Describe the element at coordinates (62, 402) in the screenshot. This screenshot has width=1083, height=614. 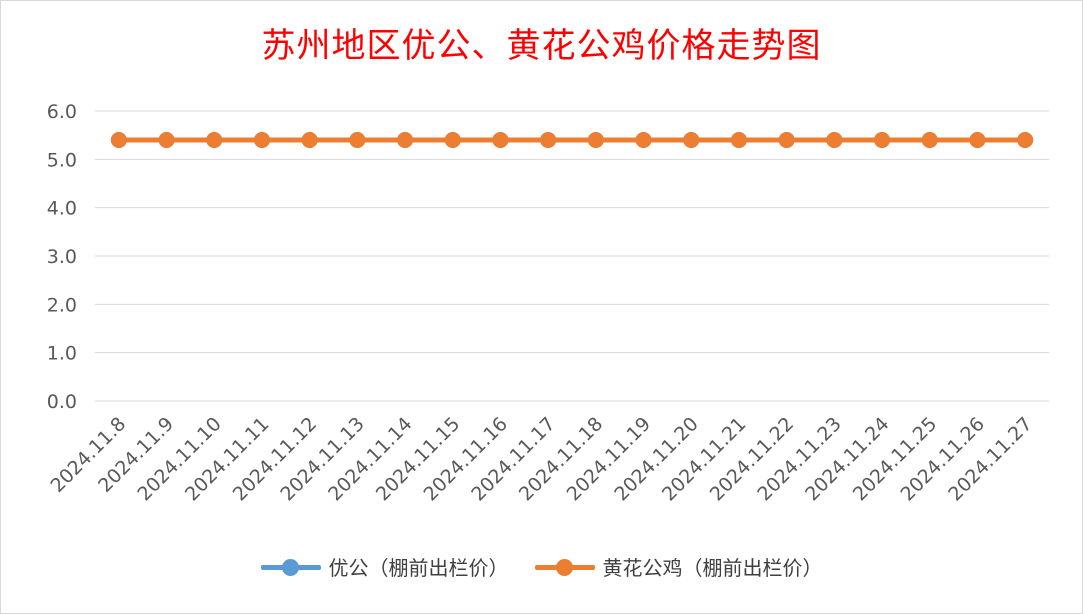
I see `y-tick-label: 0.0` at that location.